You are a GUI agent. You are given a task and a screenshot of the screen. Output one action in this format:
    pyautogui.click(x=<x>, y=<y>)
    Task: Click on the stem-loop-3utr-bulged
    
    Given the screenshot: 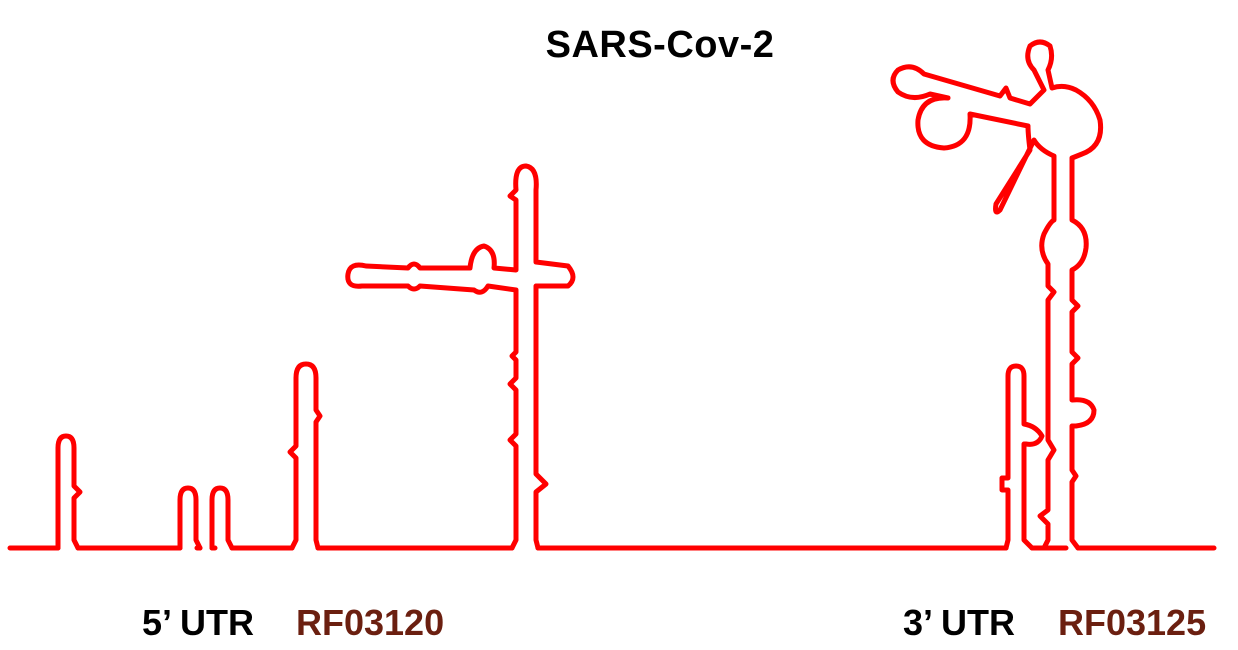 What is the action you would take?
    pyautogui.click(x=1022, y=457)
    